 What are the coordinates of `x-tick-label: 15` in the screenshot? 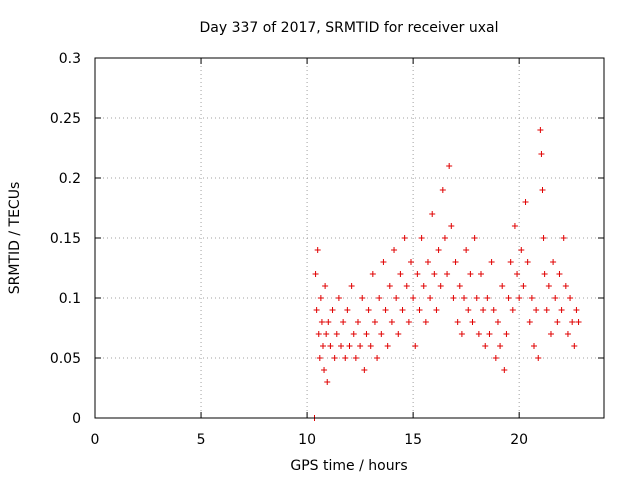 It's located at (413, 440).